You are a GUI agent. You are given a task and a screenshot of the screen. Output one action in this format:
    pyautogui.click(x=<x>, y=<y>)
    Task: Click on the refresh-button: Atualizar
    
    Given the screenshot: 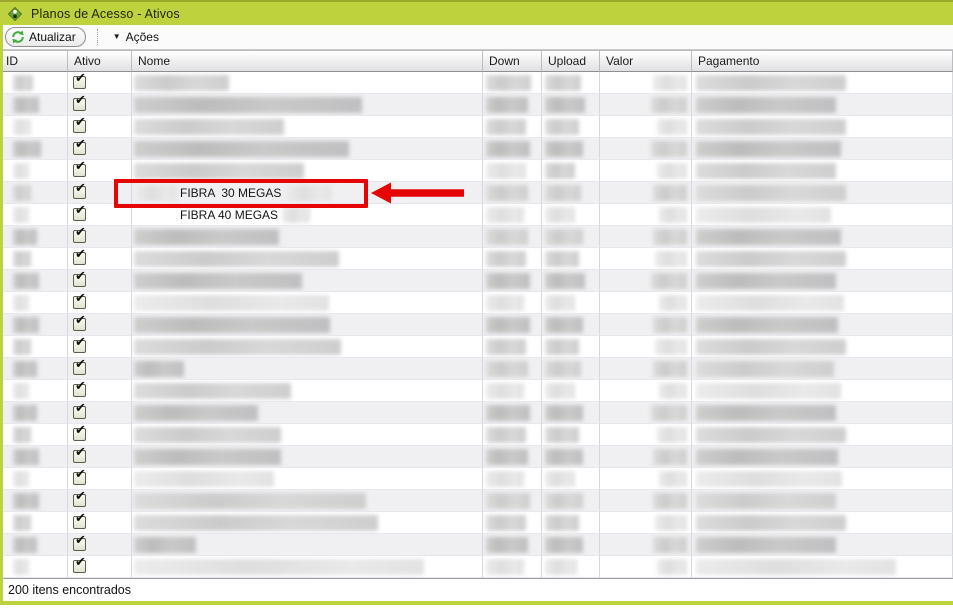 What is the action you would take?
    pyautogui.click(x=45, y=37)
    